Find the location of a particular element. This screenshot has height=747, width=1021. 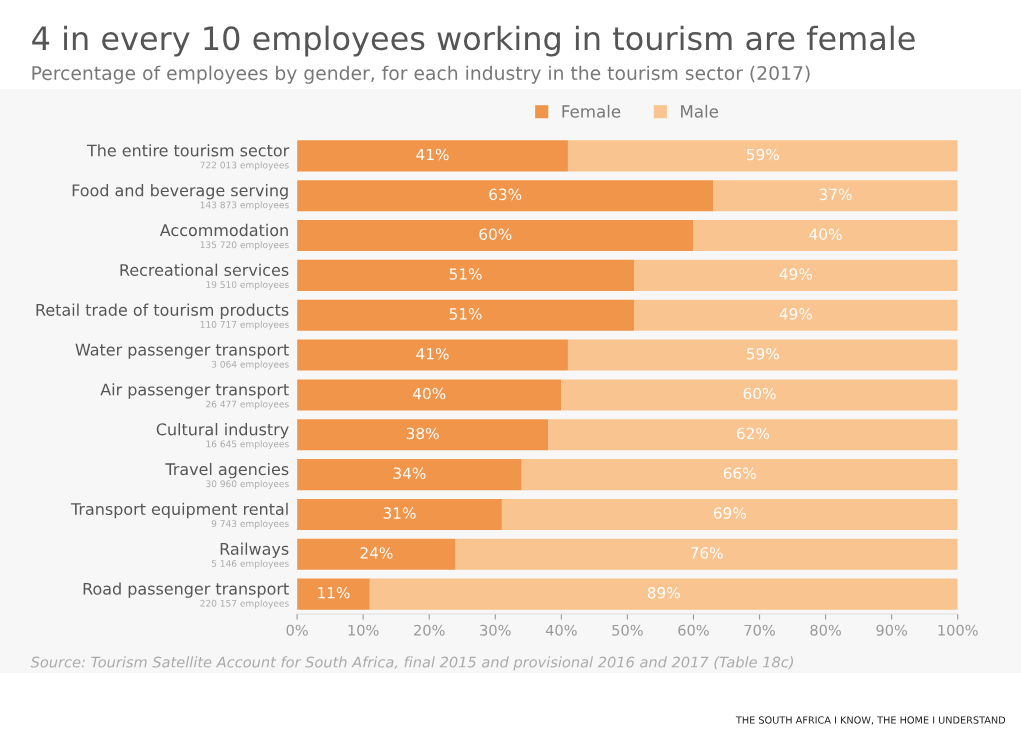

data-label: 11% is located at coordinates (334, 592).